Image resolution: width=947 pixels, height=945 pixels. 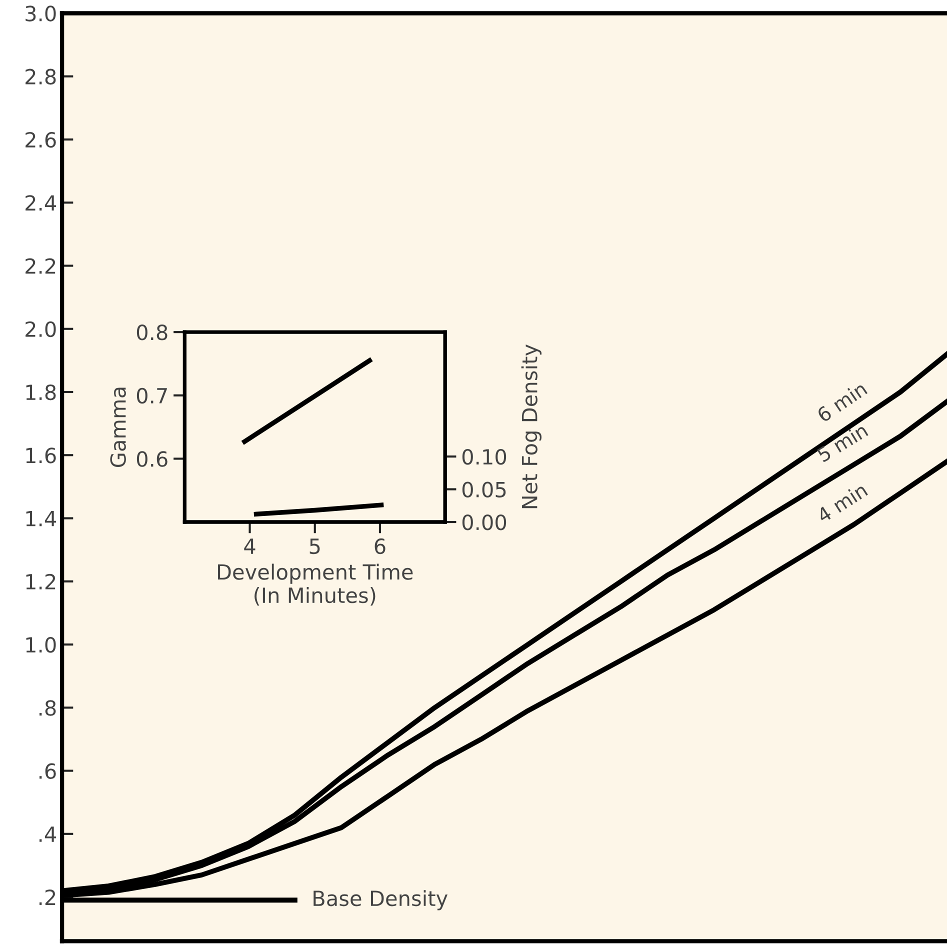 What do you see at coordinates (842, 442) in the screenshot?
I see `text: 5 min` at bounding box center [842, 442].